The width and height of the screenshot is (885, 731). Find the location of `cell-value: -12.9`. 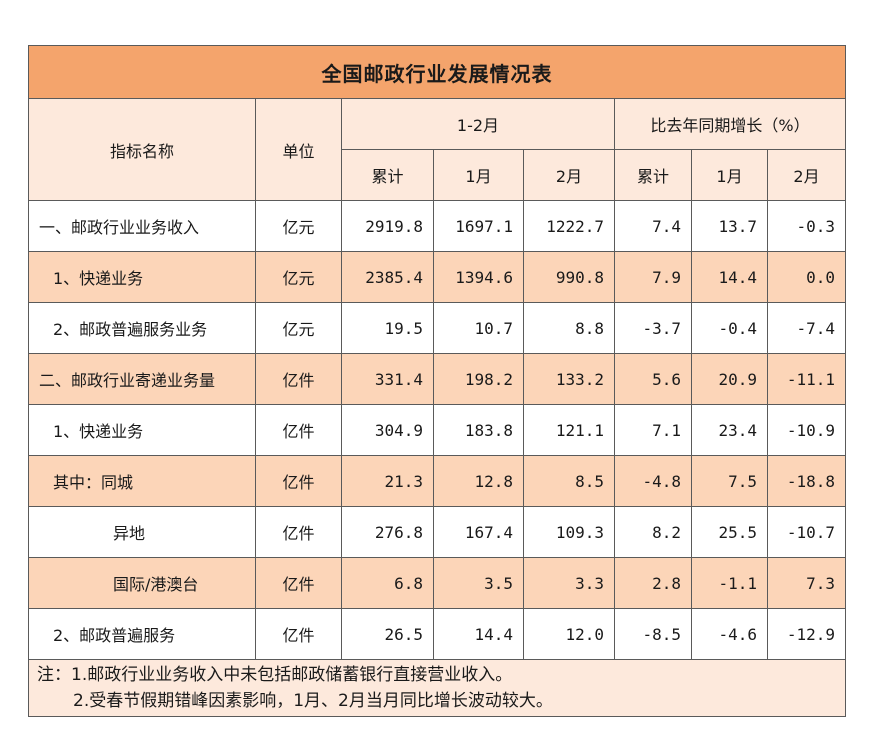

cell-value: -12.9 is located at coordinates (806, 634).